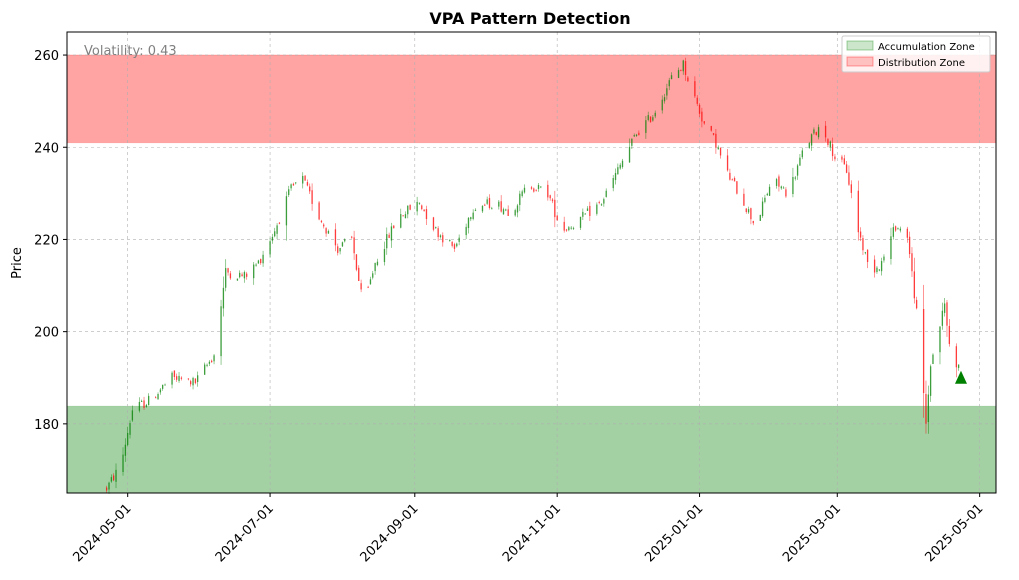 The width and height of the screenshot is (1019, 580). What do you see at coordinates (960, 377) in the screenshot?
I see `buy-signal-marker` at bounding box center [960, 377].